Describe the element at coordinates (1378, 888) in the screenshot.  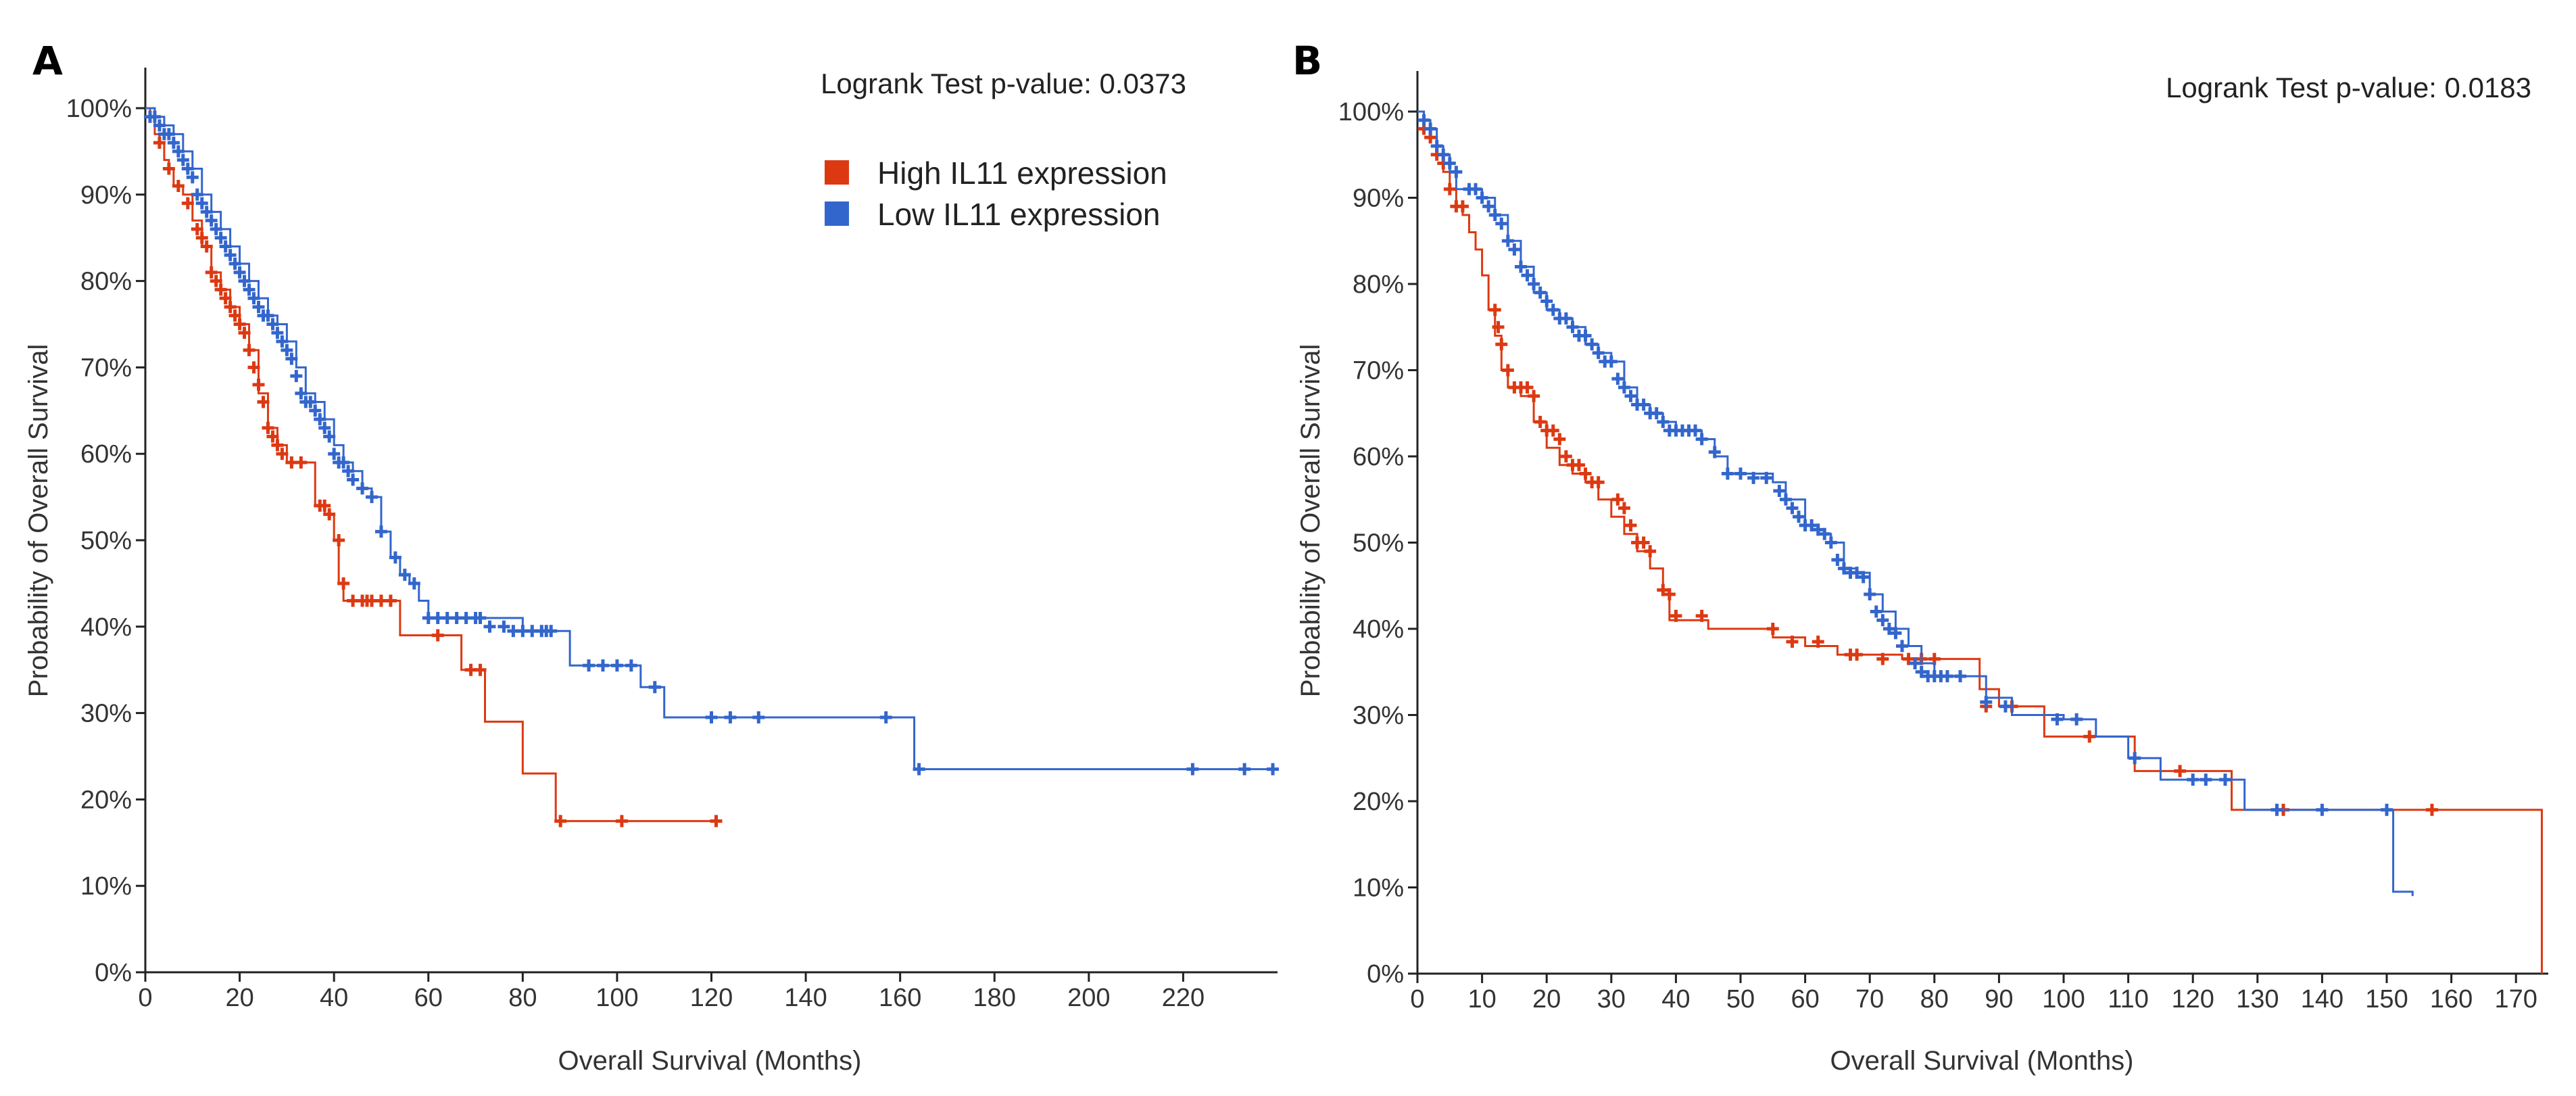
I see `y-tick-label: 10%` at that location.